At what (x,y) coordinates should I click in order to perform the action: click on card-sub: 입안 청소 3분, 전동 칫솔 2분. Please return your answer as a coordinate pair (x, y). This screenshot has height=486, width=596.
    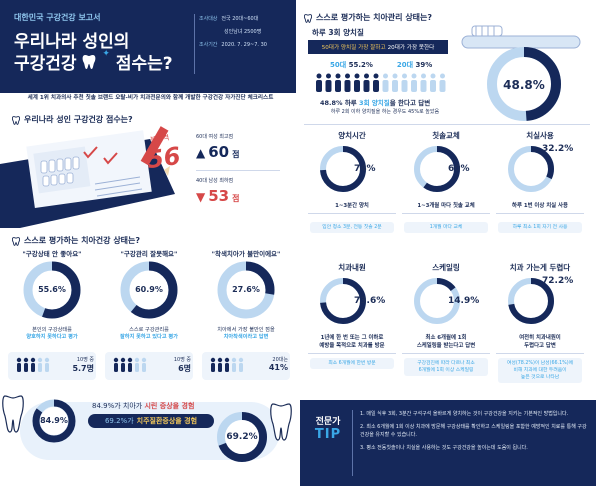
    Looking at the image, I should click on (352, 227).